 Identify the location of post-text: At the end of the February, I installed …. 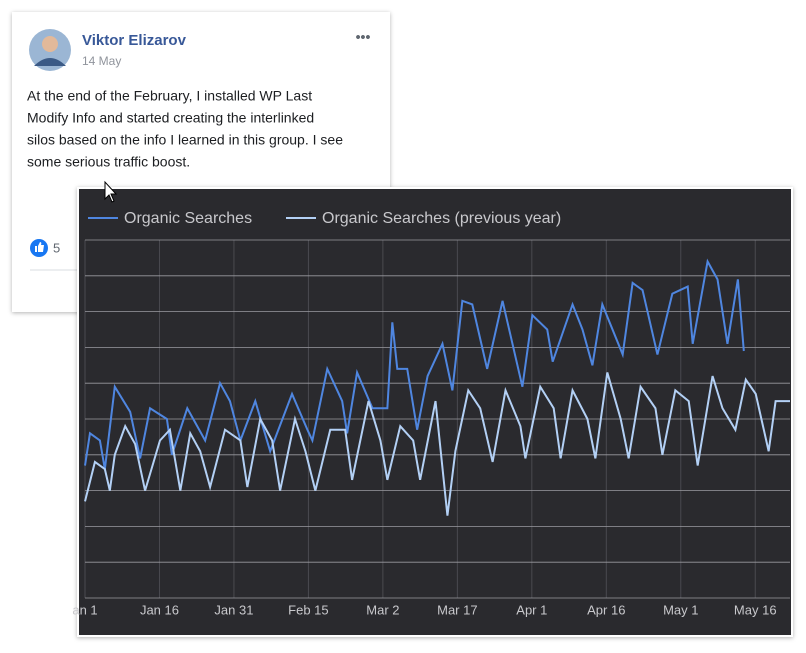
(185, 129).